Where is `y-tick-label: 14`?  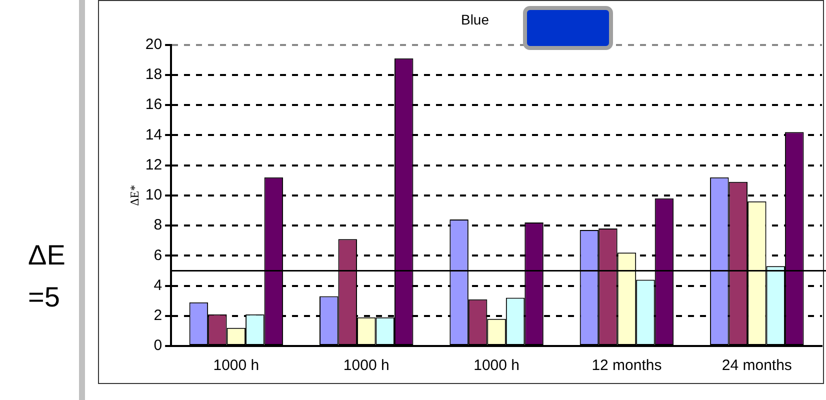 y-tick-label: 14 is located at coordinates (153, 135).